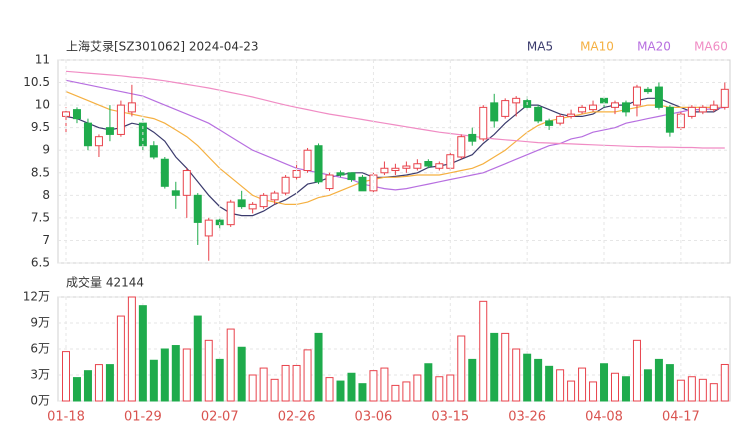 The image size is (740, 440). Describe the element at coordinates (162, 46) in the screenshot. I see `chart-title: 上海艾录[SZ301062] 2024-04-23` at that location.